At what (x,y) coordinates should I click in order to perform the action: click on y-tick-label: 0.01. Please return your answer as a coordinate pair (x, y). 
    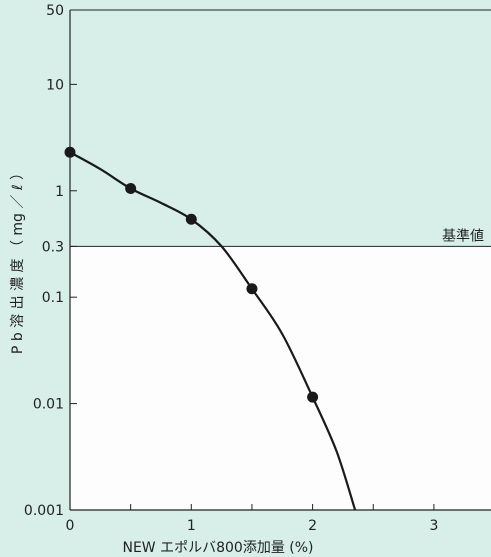
    Looking at the image, I should click on (48, 405).